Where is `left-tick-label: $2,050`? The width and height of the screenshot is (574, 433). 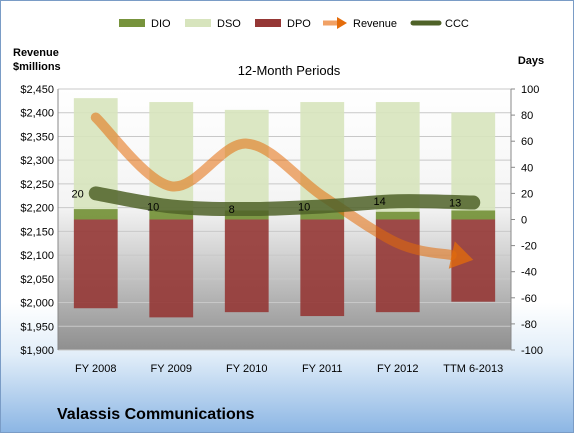
left-tick-label: $2,050 is located at coordinates (37, 280).